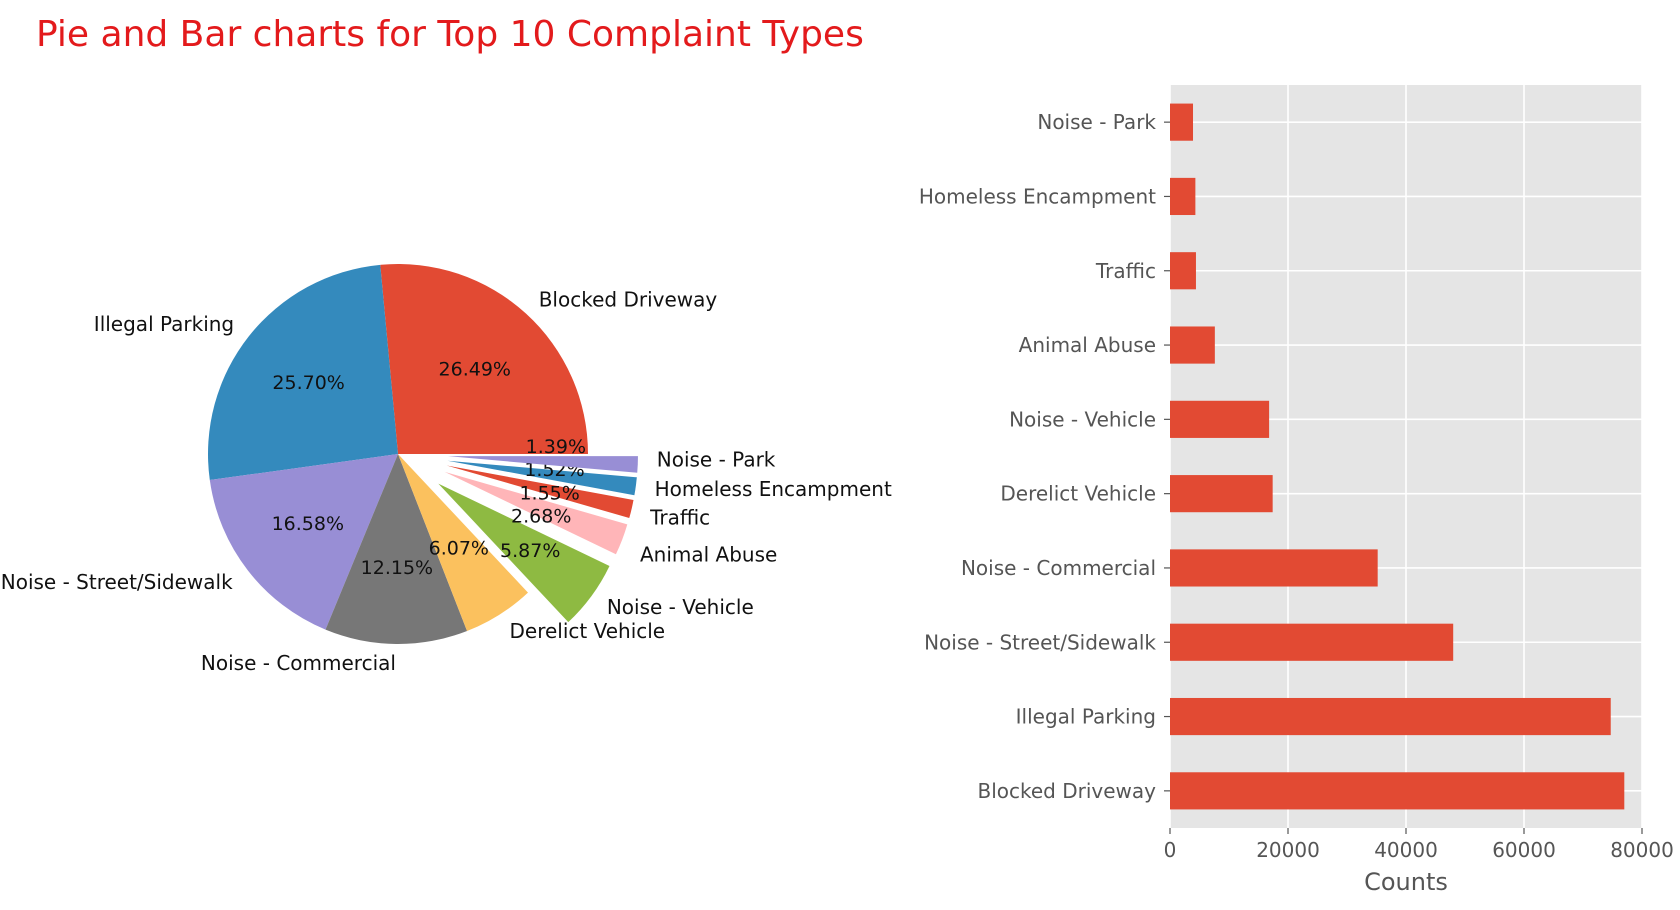  What do you see at coordinates (541, 516) in the screenshot?
I see `pie-pct-label-animal-abuse: 2.68%` at bounding box center [541, 516].